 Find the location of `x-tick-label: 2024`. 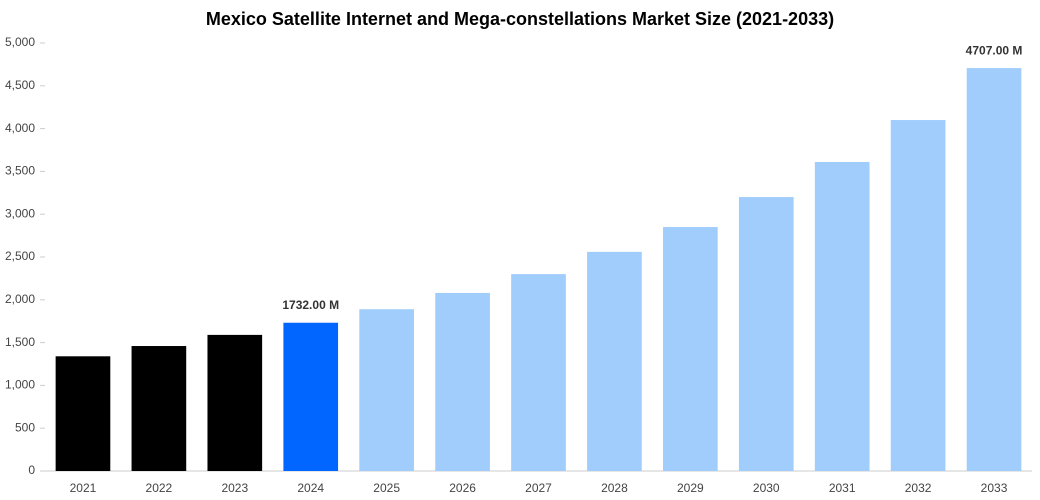

x-tick-label: 2024 is located at coordinates (310, 488).